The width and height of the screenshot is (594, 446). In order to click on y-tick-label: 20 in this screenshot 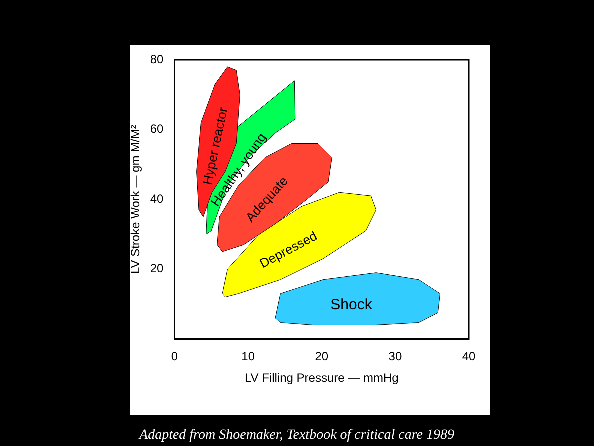, I will do `click(157, 269)`.